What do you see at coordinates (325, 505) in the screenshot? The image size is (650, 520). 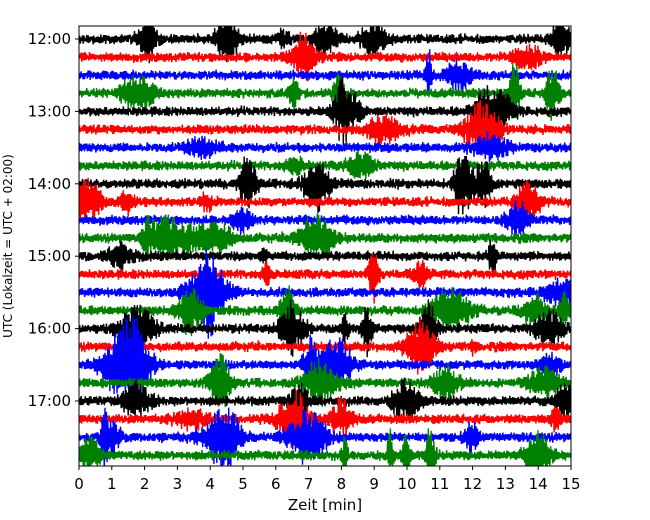 I see `x-axis-label: Zeit [min]` at bounding box center [325, 505].